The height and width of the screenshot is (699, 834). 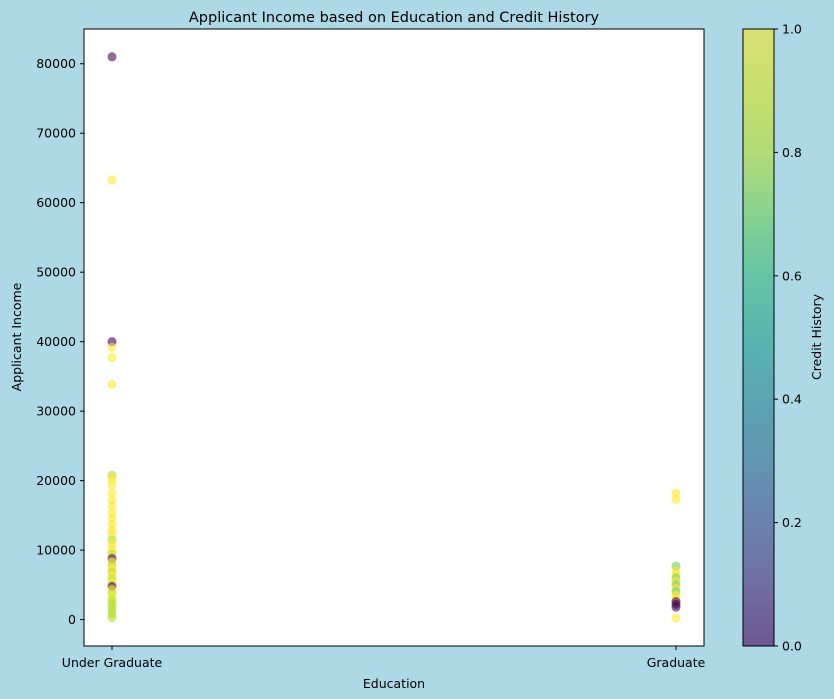 I want to click on colorbar-tick-label: 0.2, so click(x=792, y=522).